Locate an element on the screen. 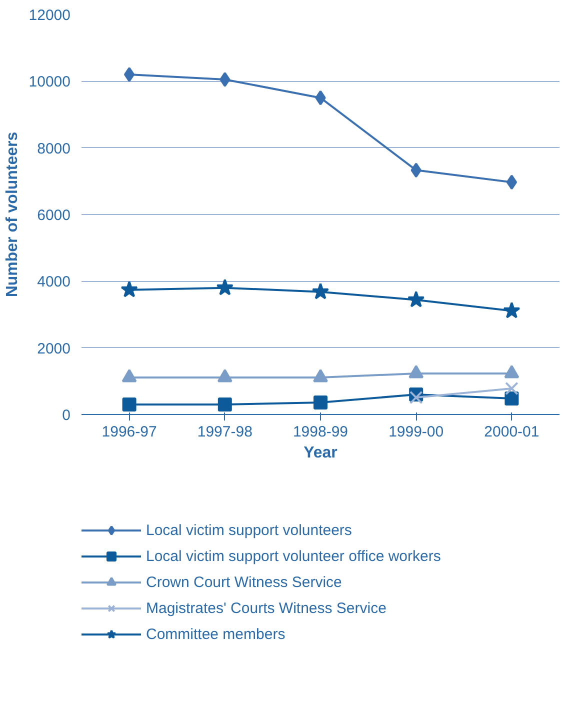 The height and width of the screenshot is (708, 578). legend-label: Local victim support volunteer office workers is located at coordinates (293, 556).